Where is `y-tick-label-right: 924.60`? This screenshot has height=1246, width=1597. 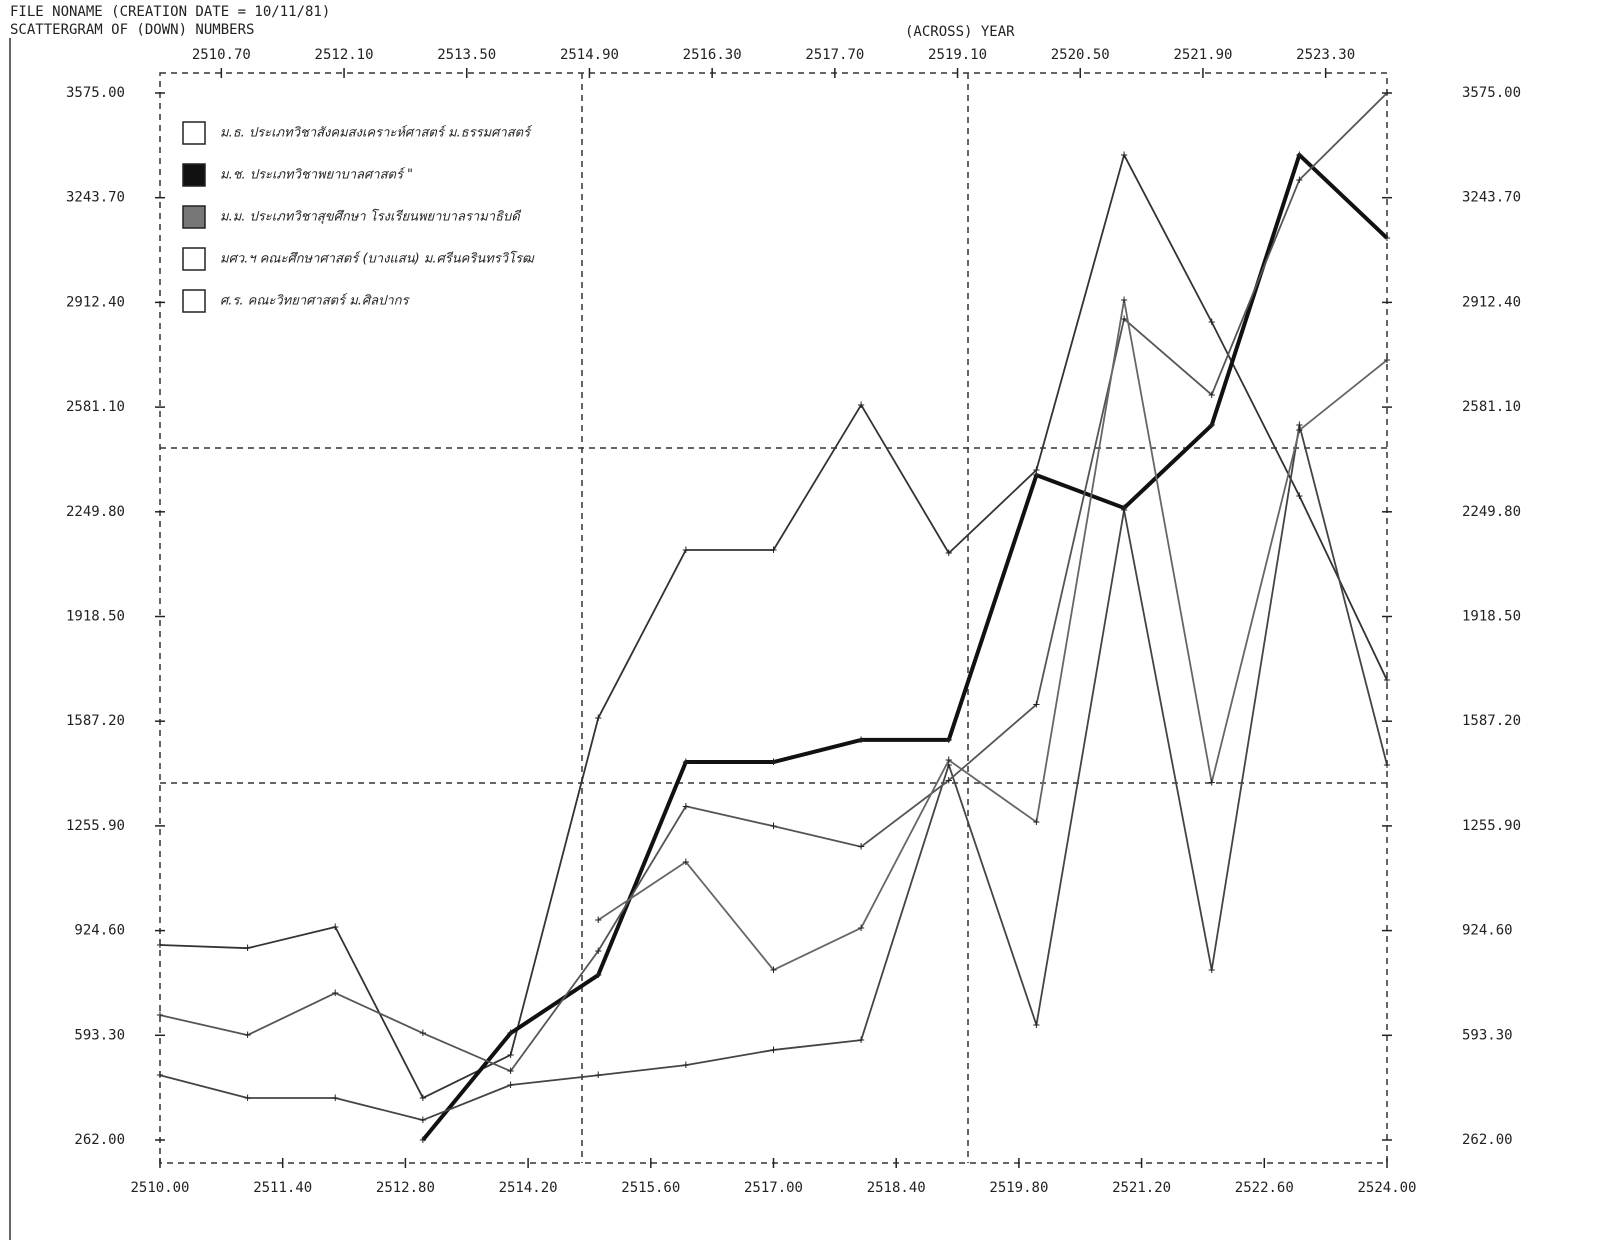 y-tick-label-right: 924.60 is located at coordinates (1487, 931).